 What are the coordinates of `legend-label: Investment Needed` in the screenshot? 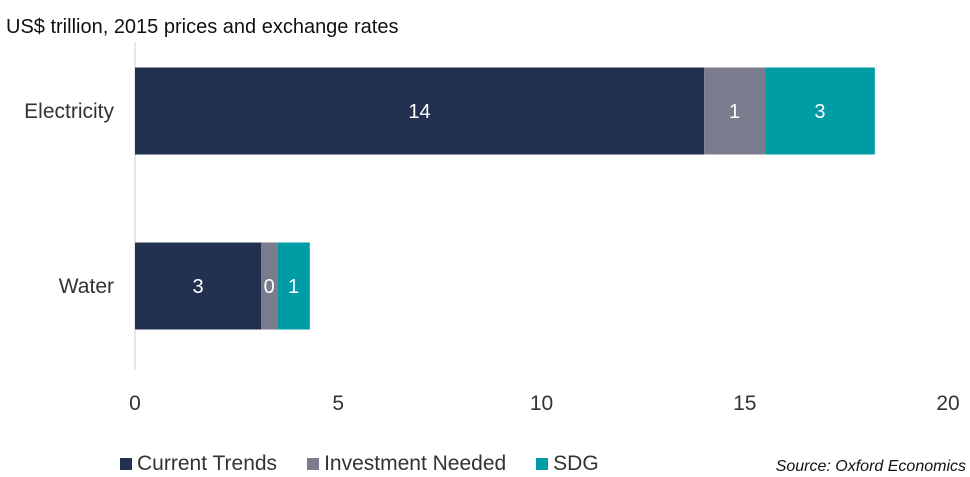 It's located at (415, 463).